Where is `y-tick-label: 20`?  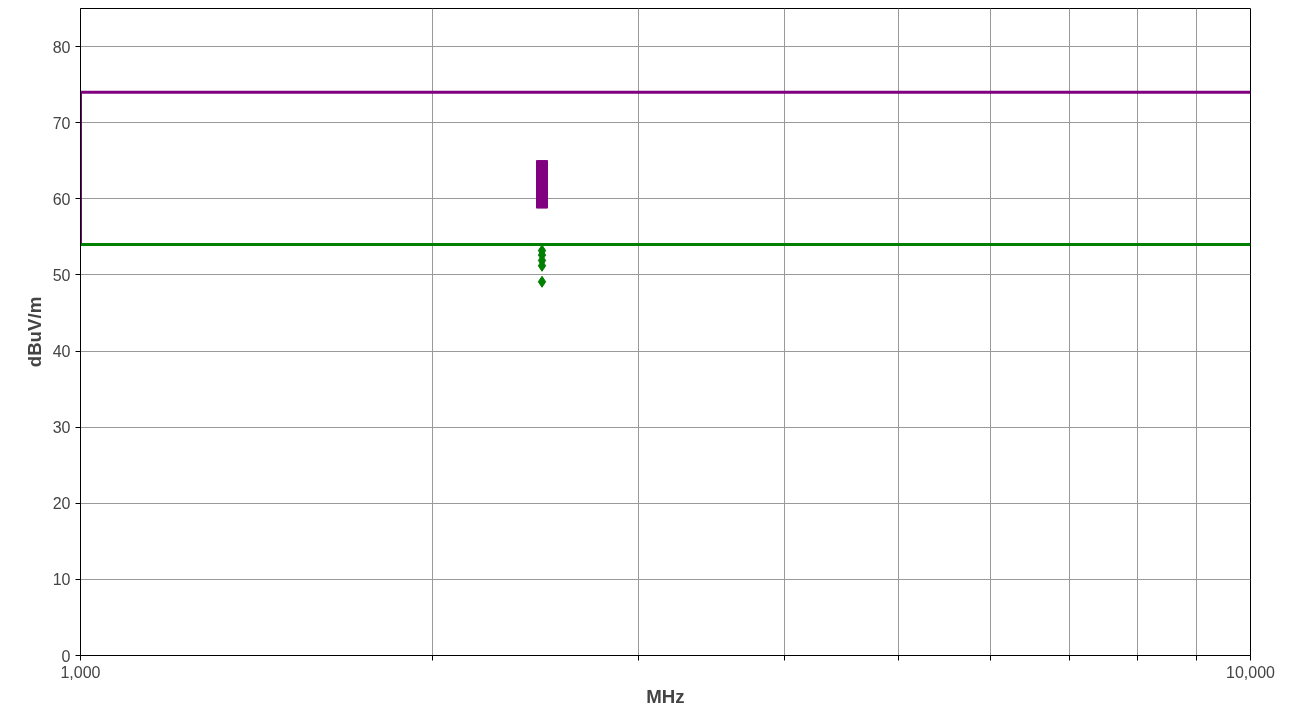
y-tick-label: 20 is located at coordinates (61, 504).